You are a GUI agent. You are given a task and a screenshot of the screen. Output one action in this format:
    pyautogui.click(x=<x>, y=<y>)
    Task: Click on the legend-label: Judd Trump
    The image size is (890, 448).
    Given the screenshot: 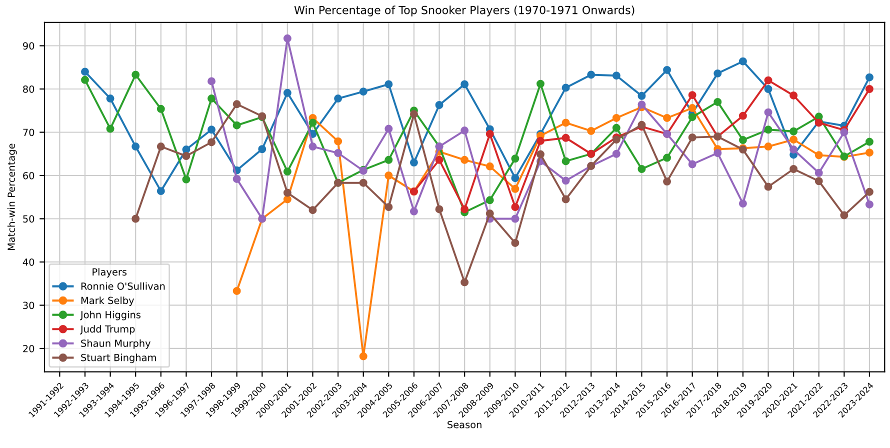 What is the action you would take?
    pyautogui.click(x=107, y=330)
    